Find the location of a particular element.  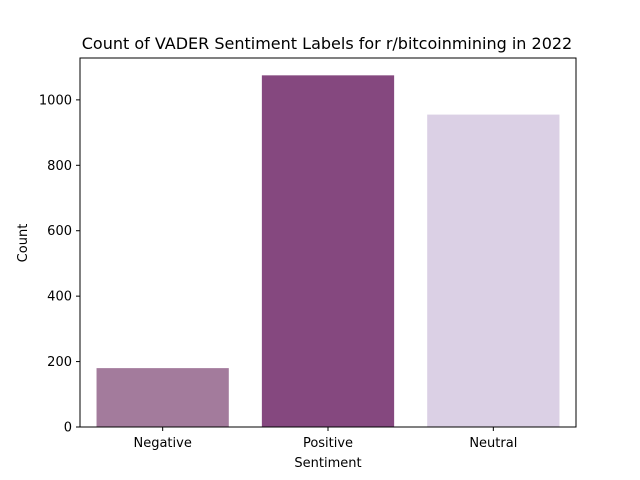

x-tick-label-positive: Positive is located at coordinates (328, 443).